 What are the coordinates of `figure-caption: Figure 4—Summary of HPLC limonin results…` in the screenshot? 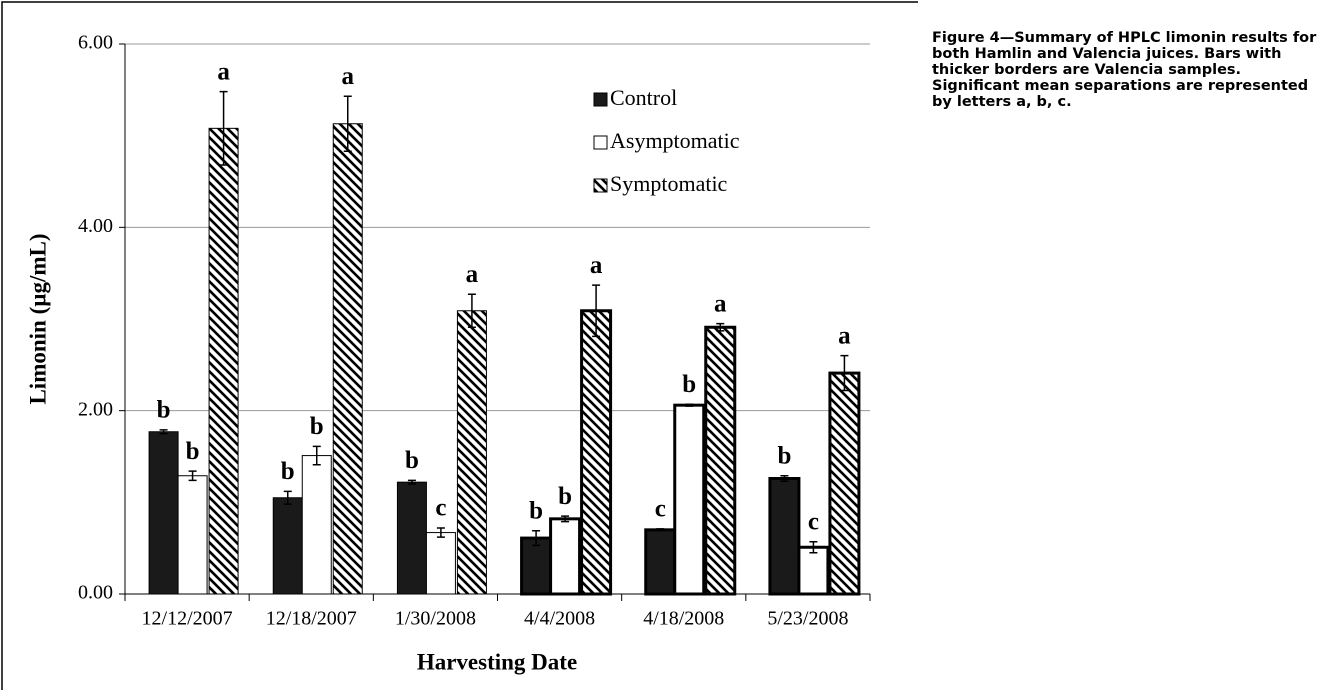 It's located at (1124, 70).